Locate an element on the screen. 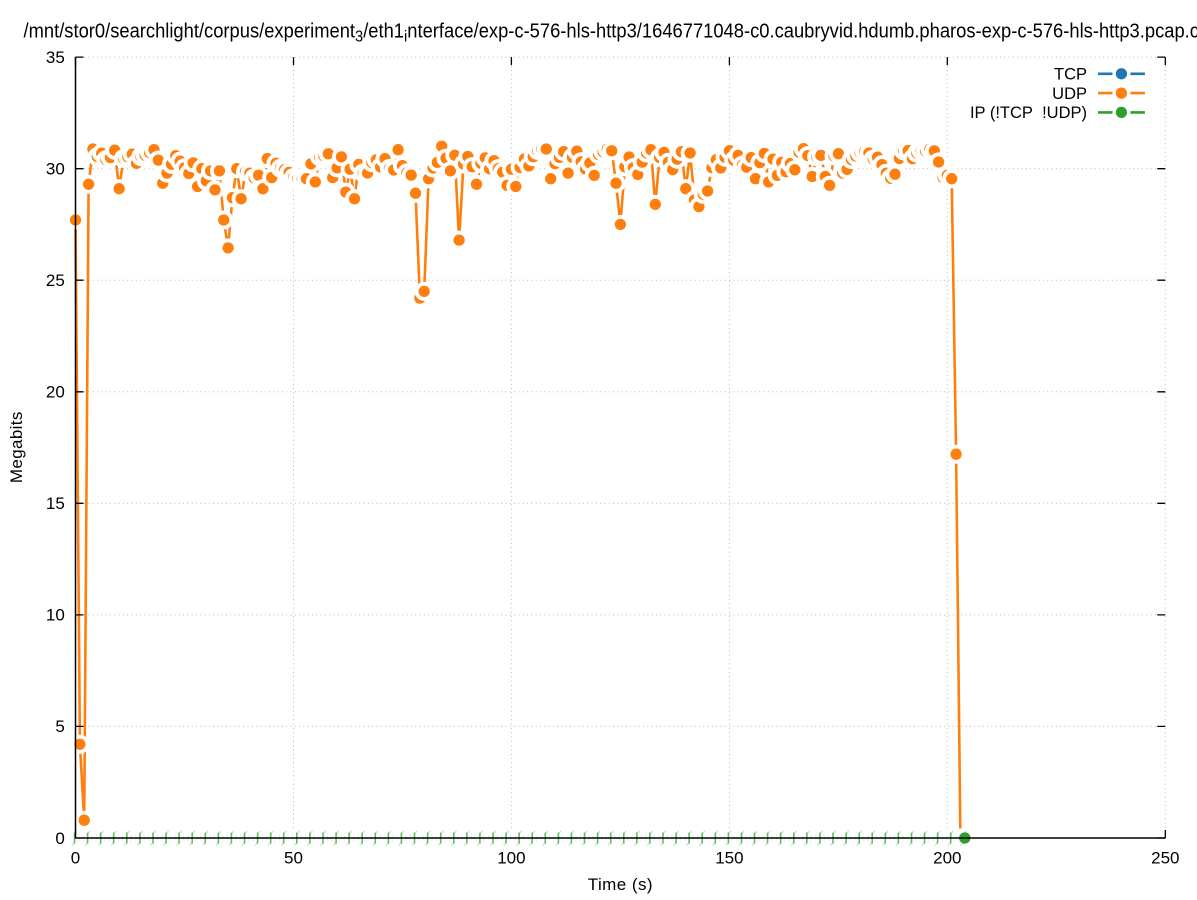 Image resolution: width=1197 pixels, height=900 pixels. svg-text: 25 is located at coordinates (55, 280).